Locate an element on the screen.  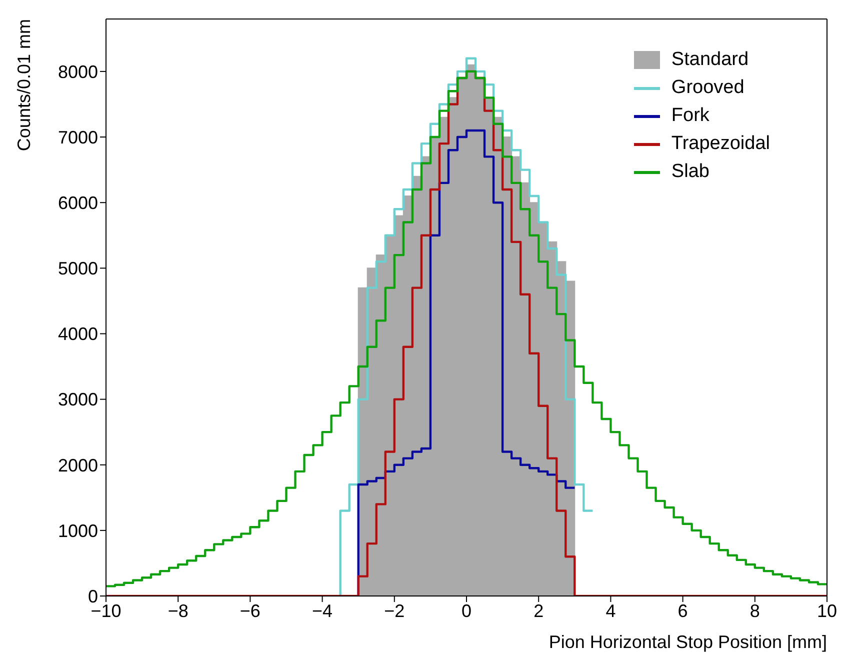
x-tick-label: 2 is located at coordinates (539, 610).